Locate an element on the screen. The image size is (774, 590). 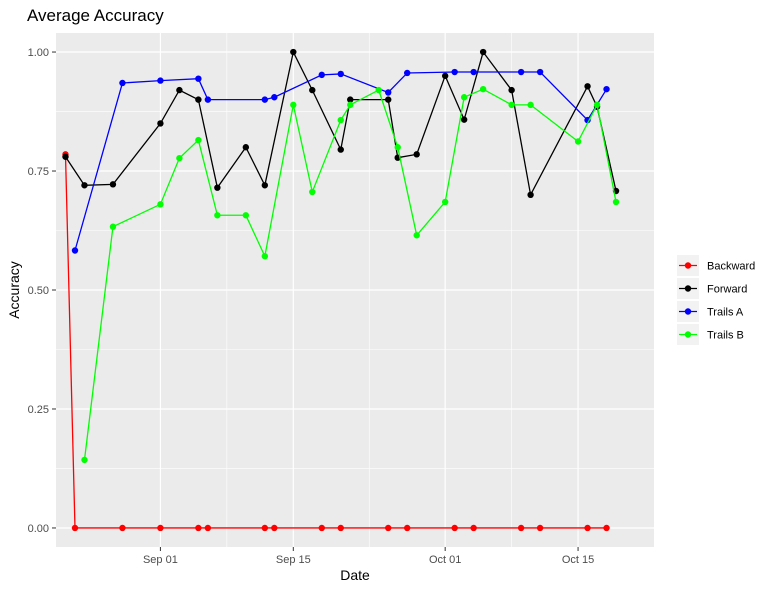
y-tick-label: 0.75 is located at coordinates (38, 172).